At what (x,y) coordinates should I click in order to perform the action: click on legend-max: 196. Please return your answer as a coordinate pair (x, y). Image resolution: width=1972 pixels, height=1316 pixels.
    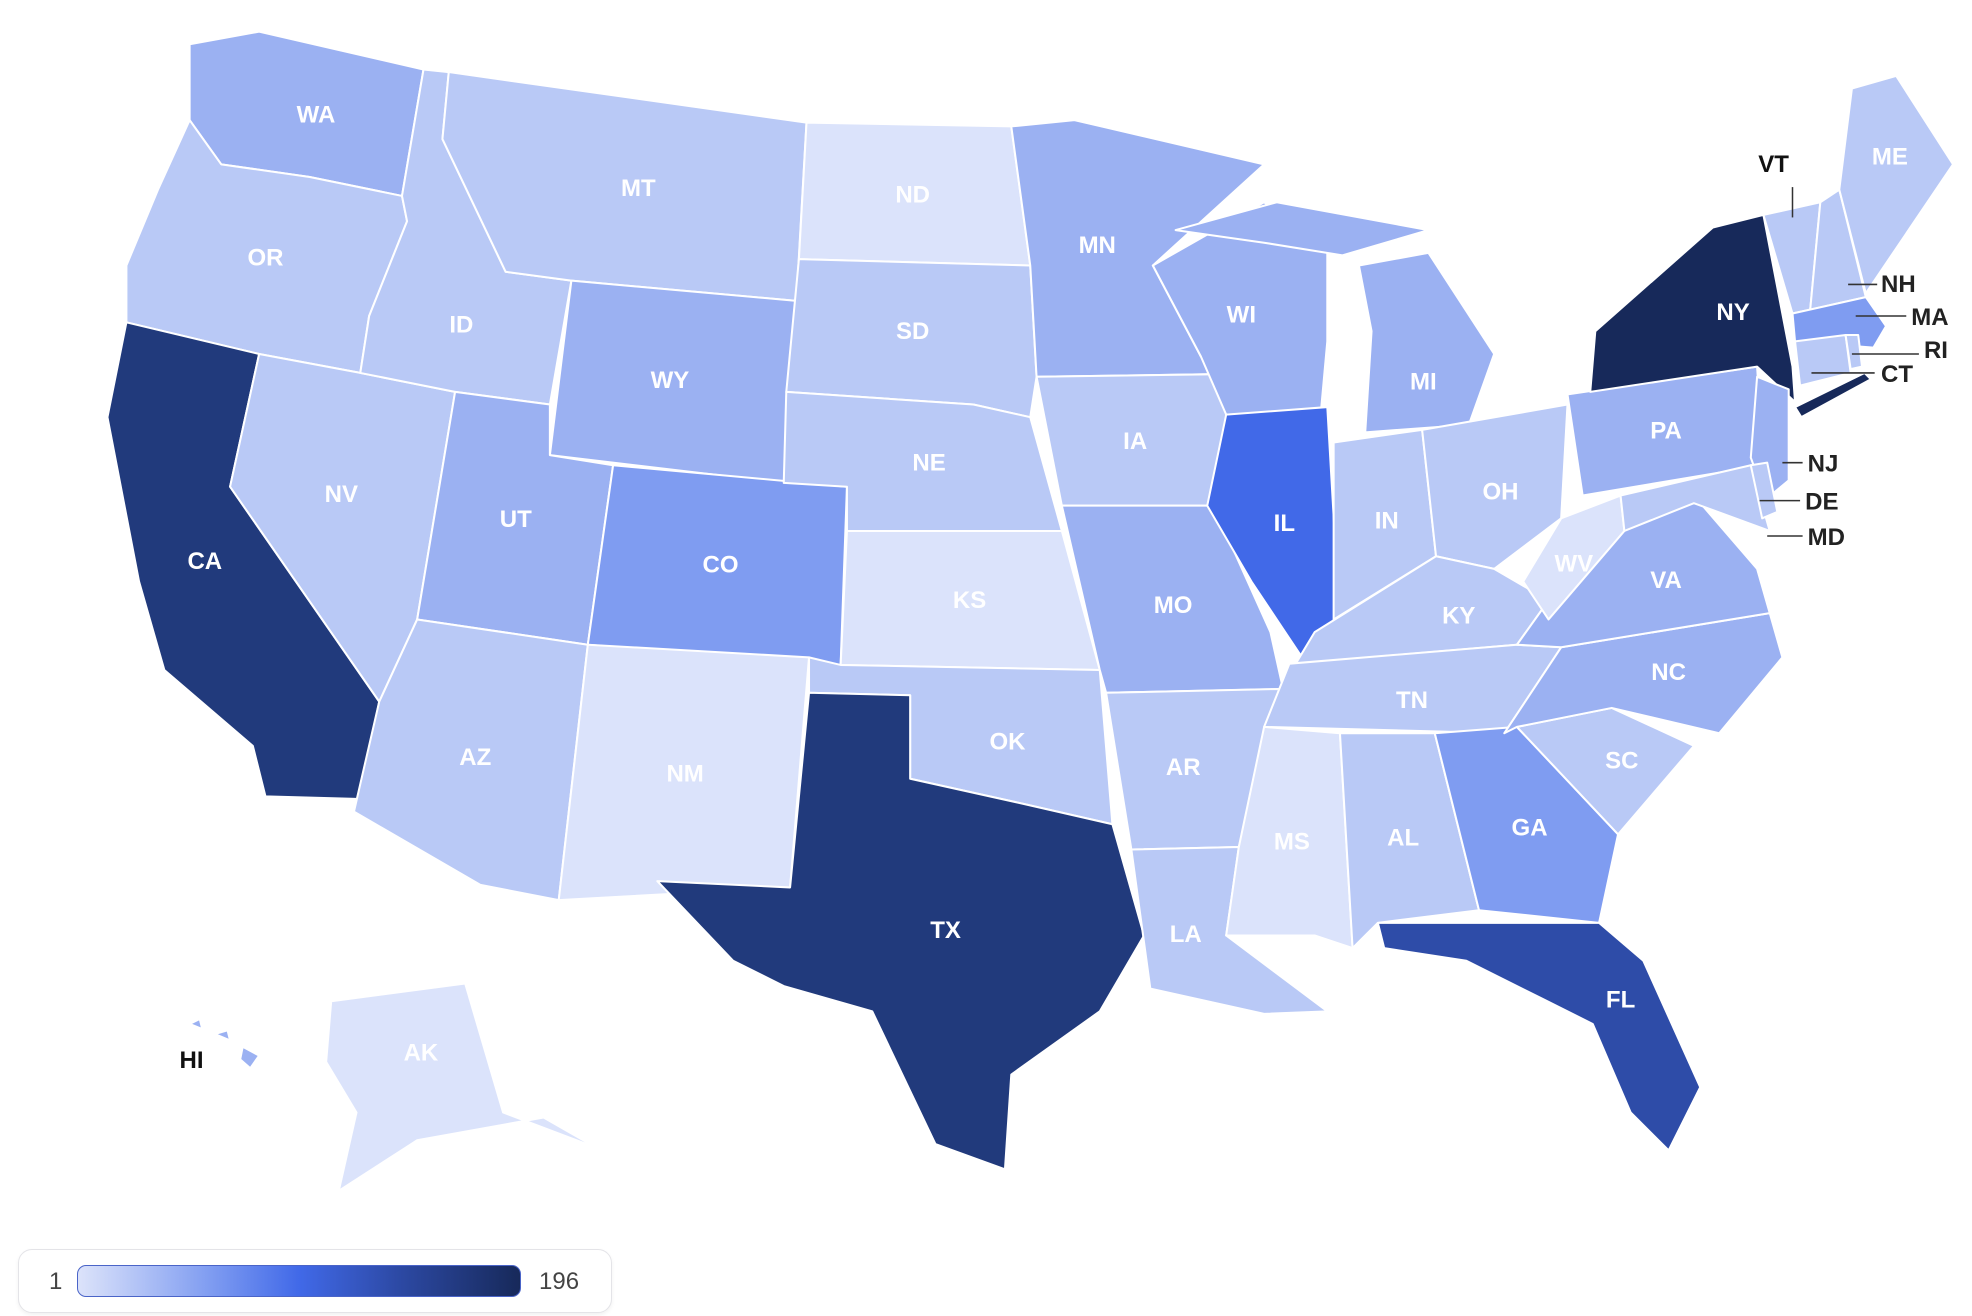
    Looking at the image, I should click on (559, 1281).